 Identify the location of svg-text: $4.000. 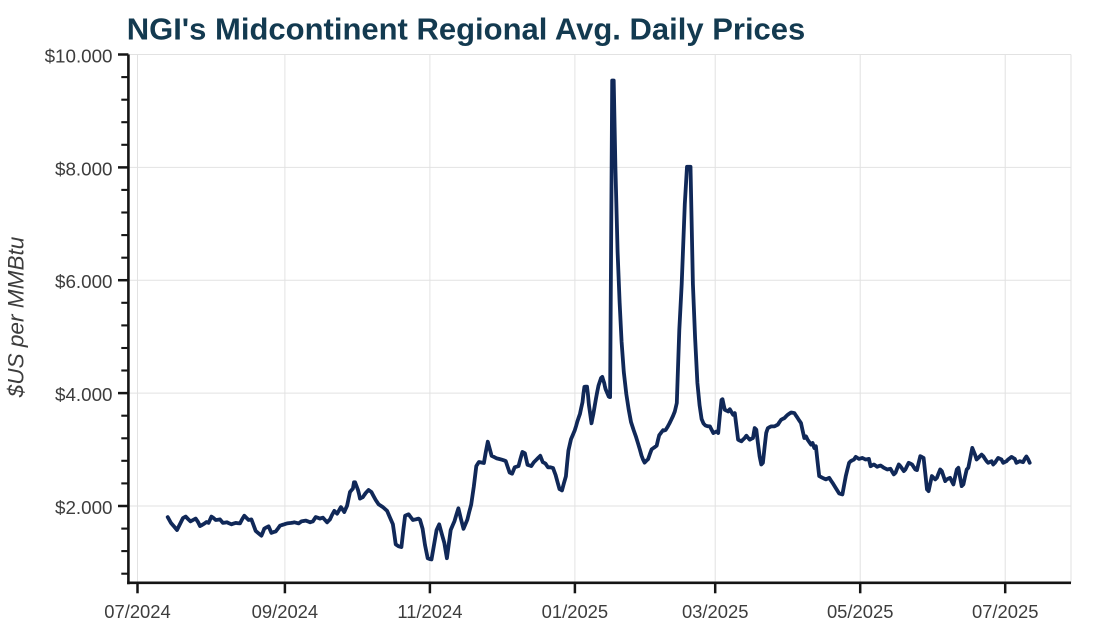
(83, 394).